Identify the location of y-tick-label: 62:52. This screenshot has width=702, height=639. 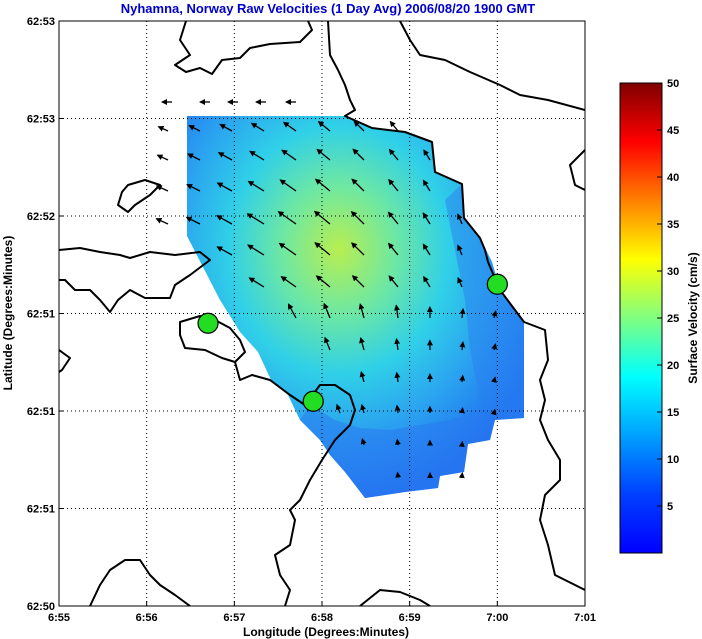
(41, 217).